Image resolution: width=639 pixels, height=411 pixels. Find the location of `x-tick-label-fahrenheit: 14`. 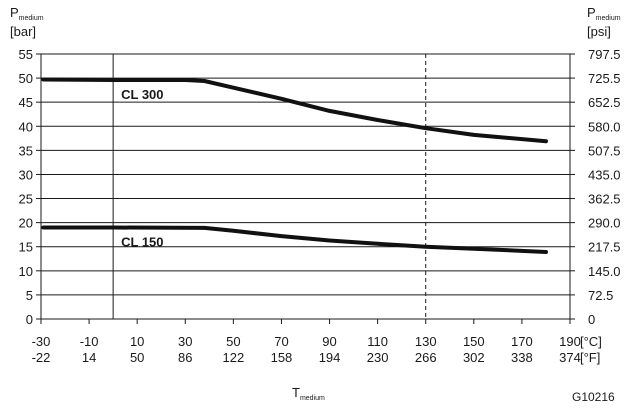

x-tick-label-fahrenheit: 14 is located at coordinates (89, 357).